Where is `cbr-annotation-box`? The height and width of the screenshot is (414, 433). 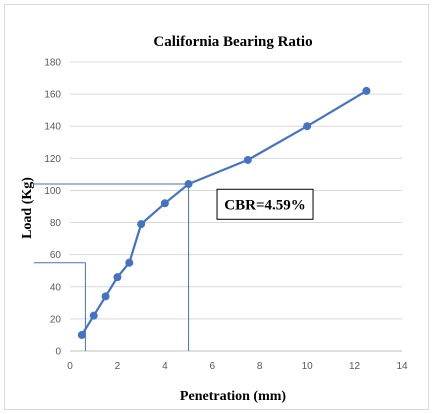 cbr-annotation-box is located at coordinates (265, 204).